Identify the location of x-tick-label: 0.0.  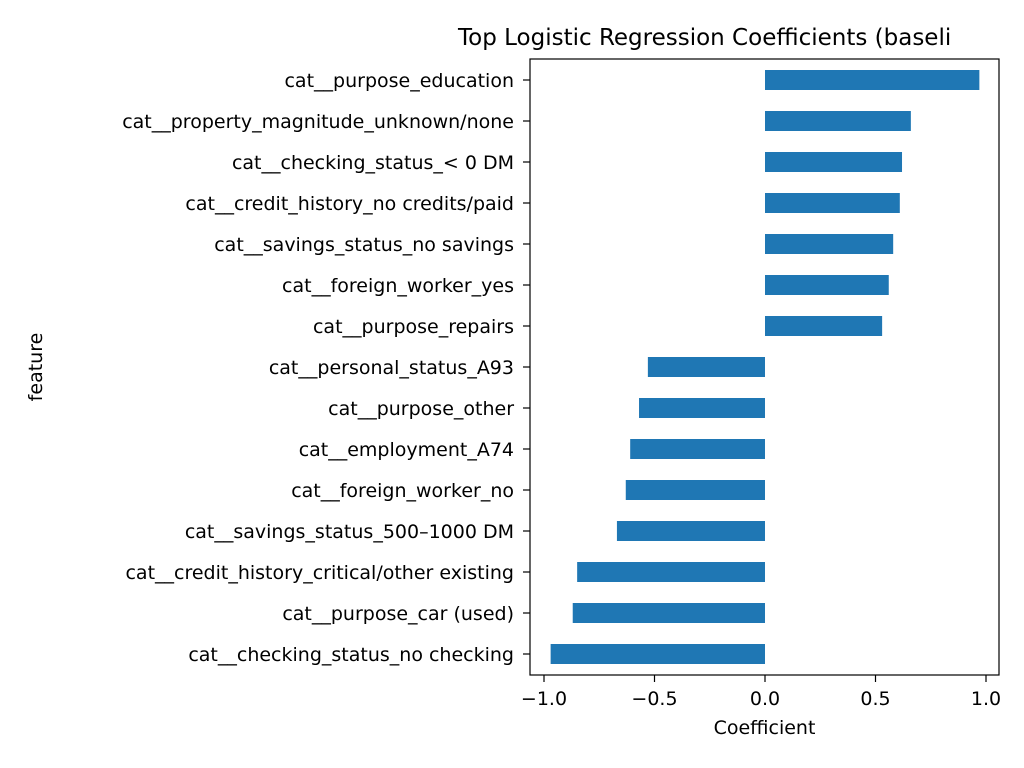
(765, 699).